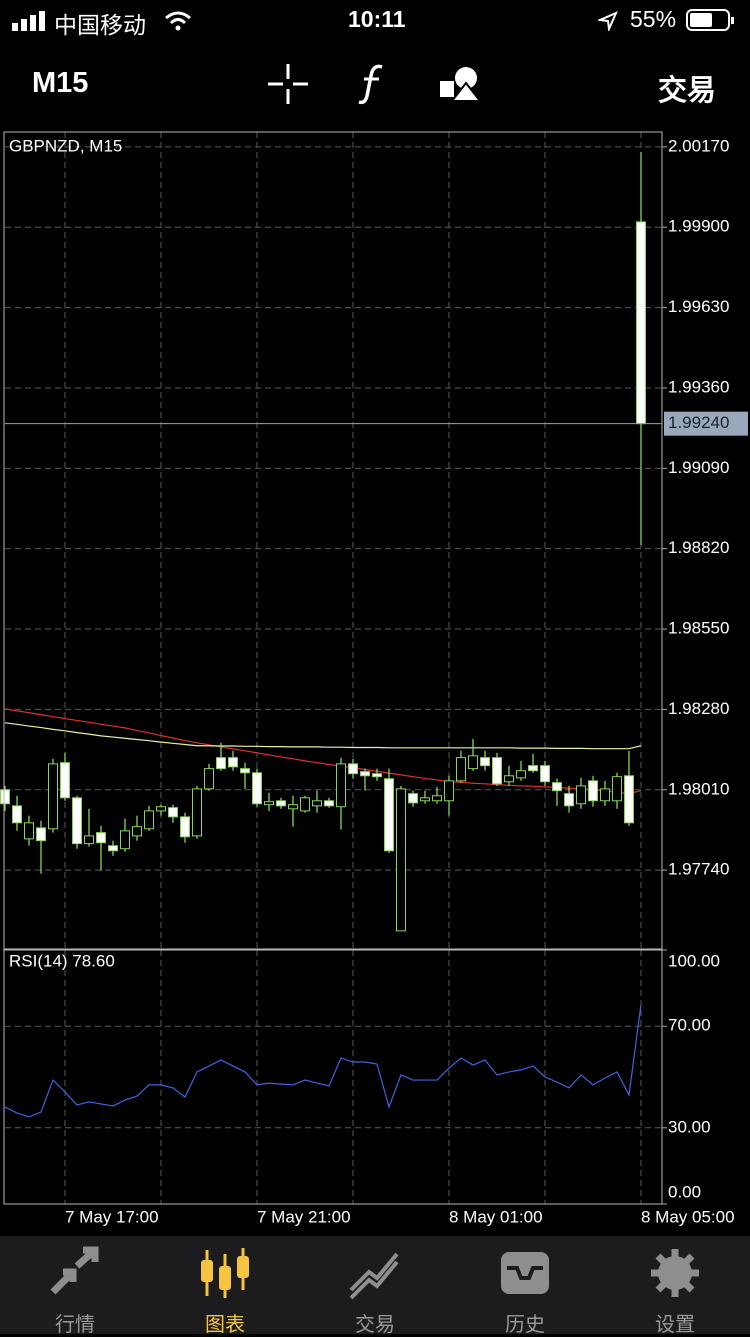 This screenshot has width=750, height=1337. I want to click on moving-average-line, so click(323, 751).